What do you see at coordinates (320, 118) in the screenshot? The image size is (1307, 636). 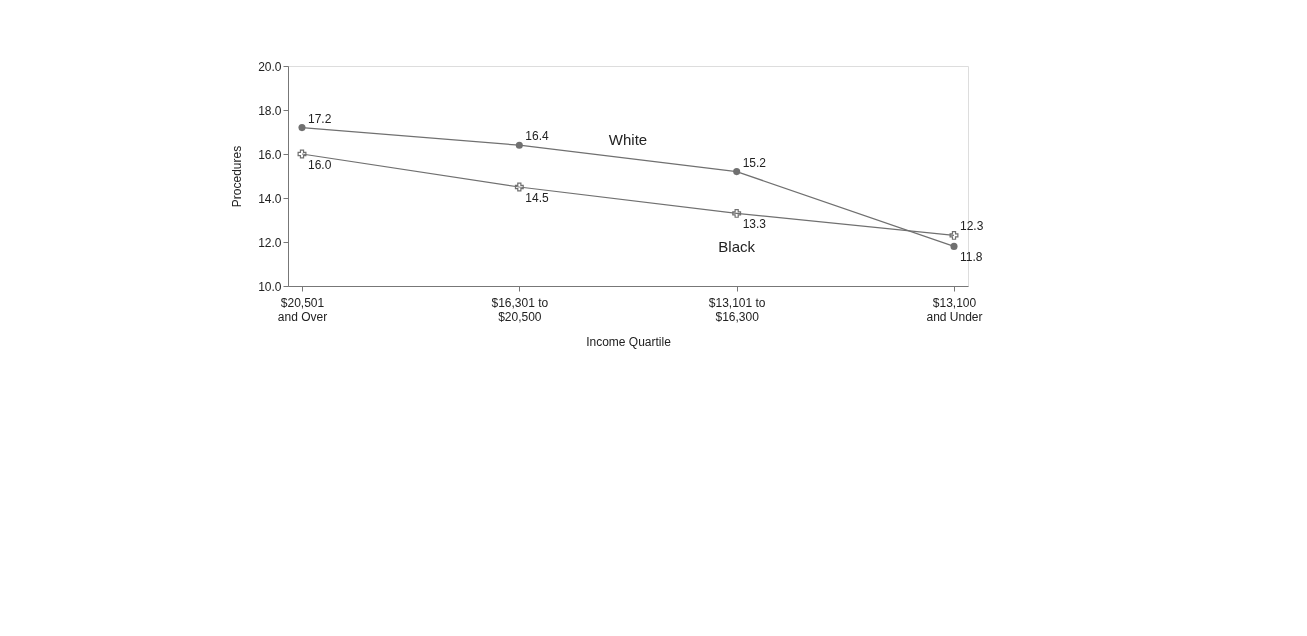 I see `data-label: 17.2` at bounding box center [320, 118].